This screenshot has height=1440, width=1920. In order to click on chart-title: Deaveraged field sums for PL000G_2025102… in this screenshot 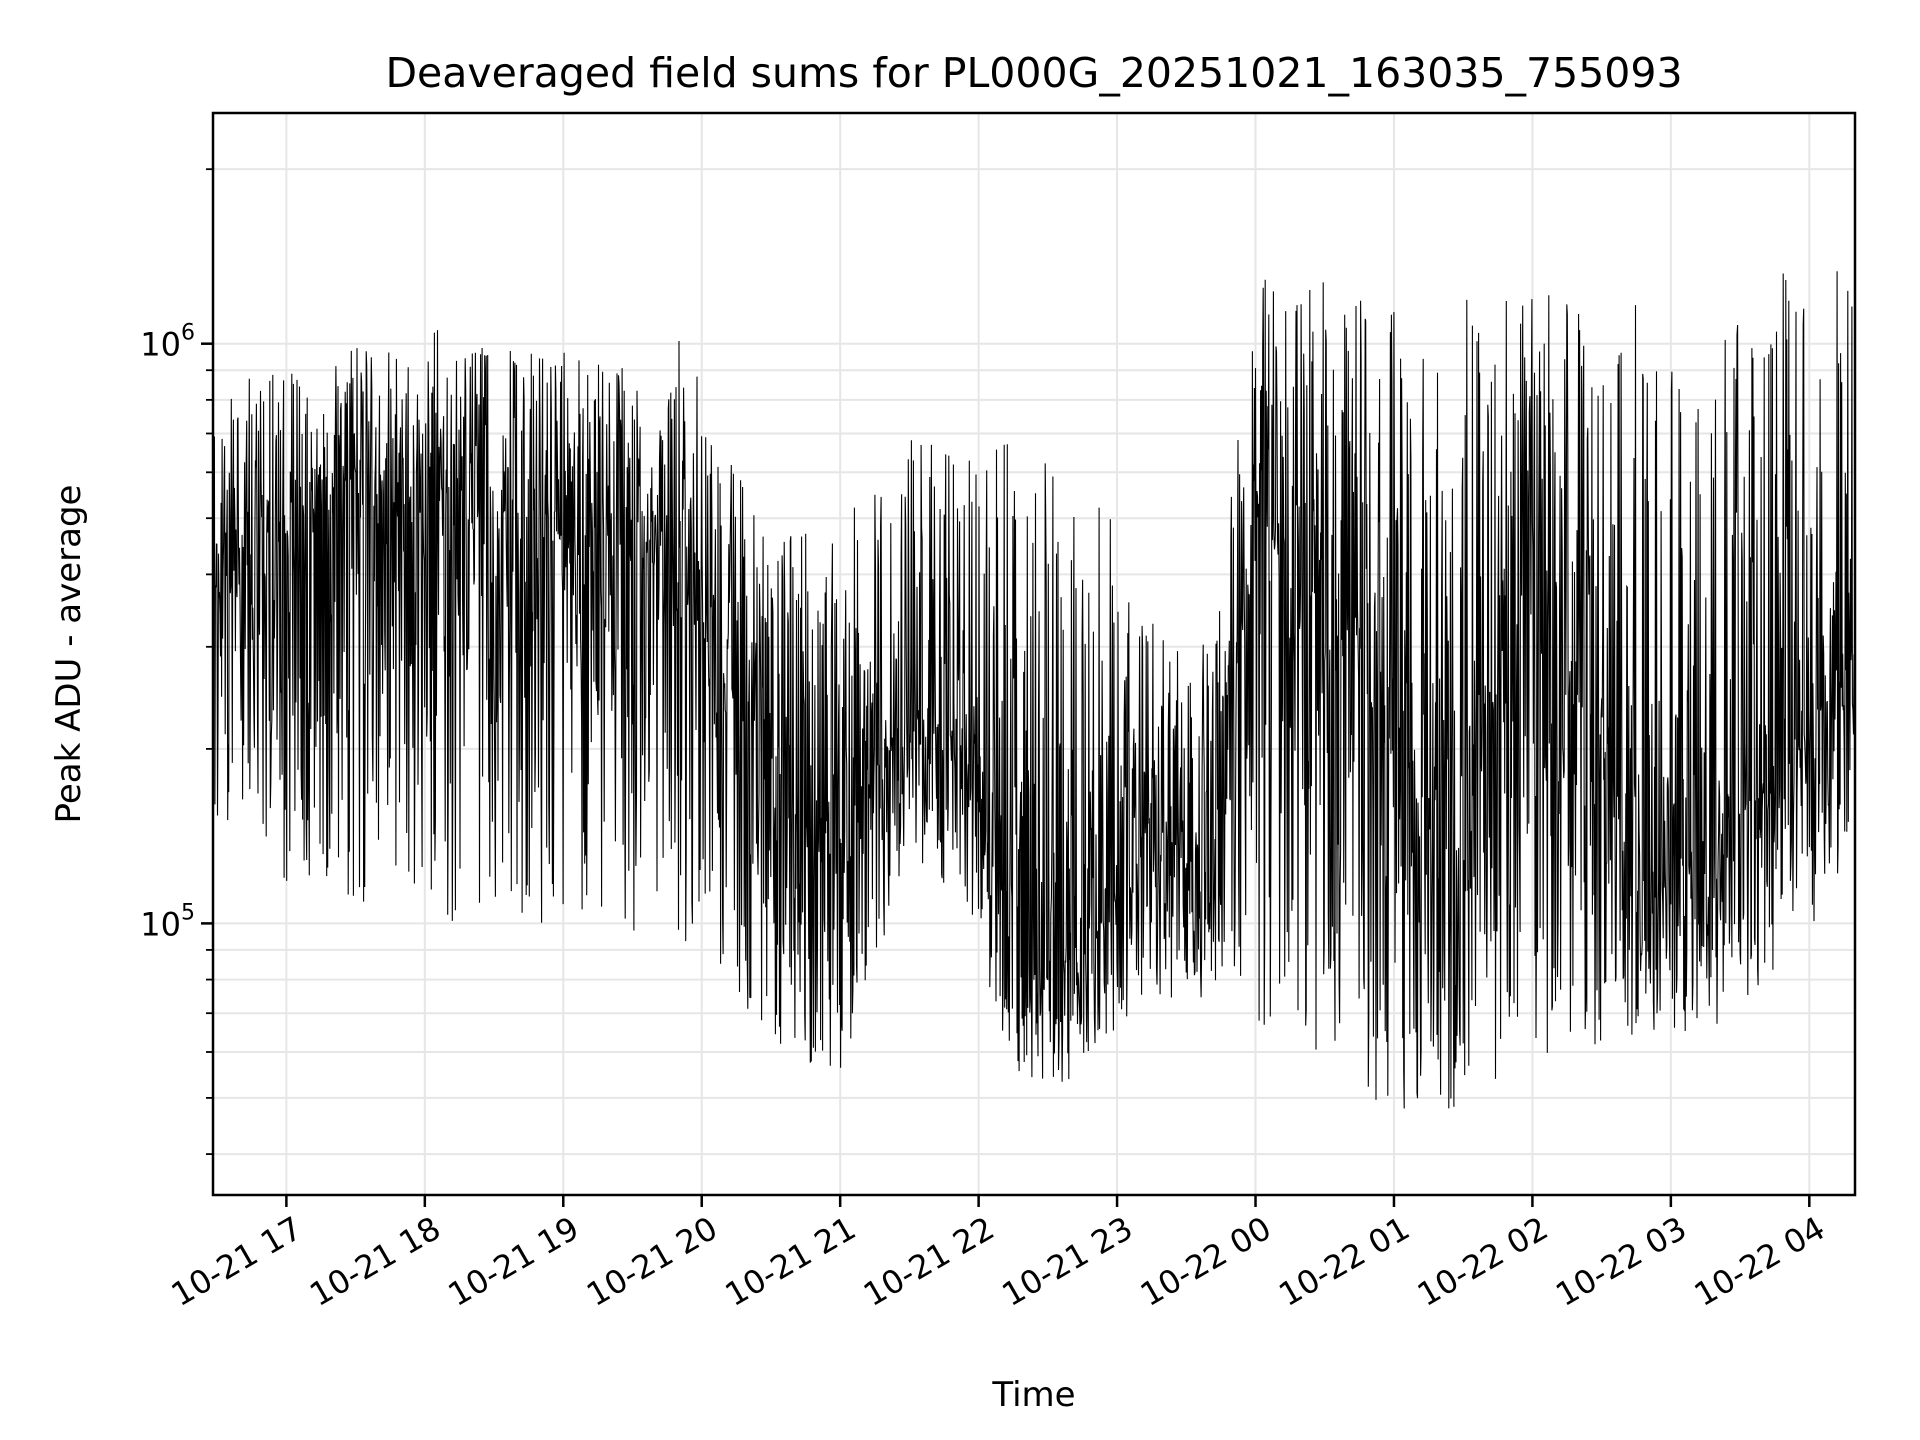, I will do `click(1033, 73)`.